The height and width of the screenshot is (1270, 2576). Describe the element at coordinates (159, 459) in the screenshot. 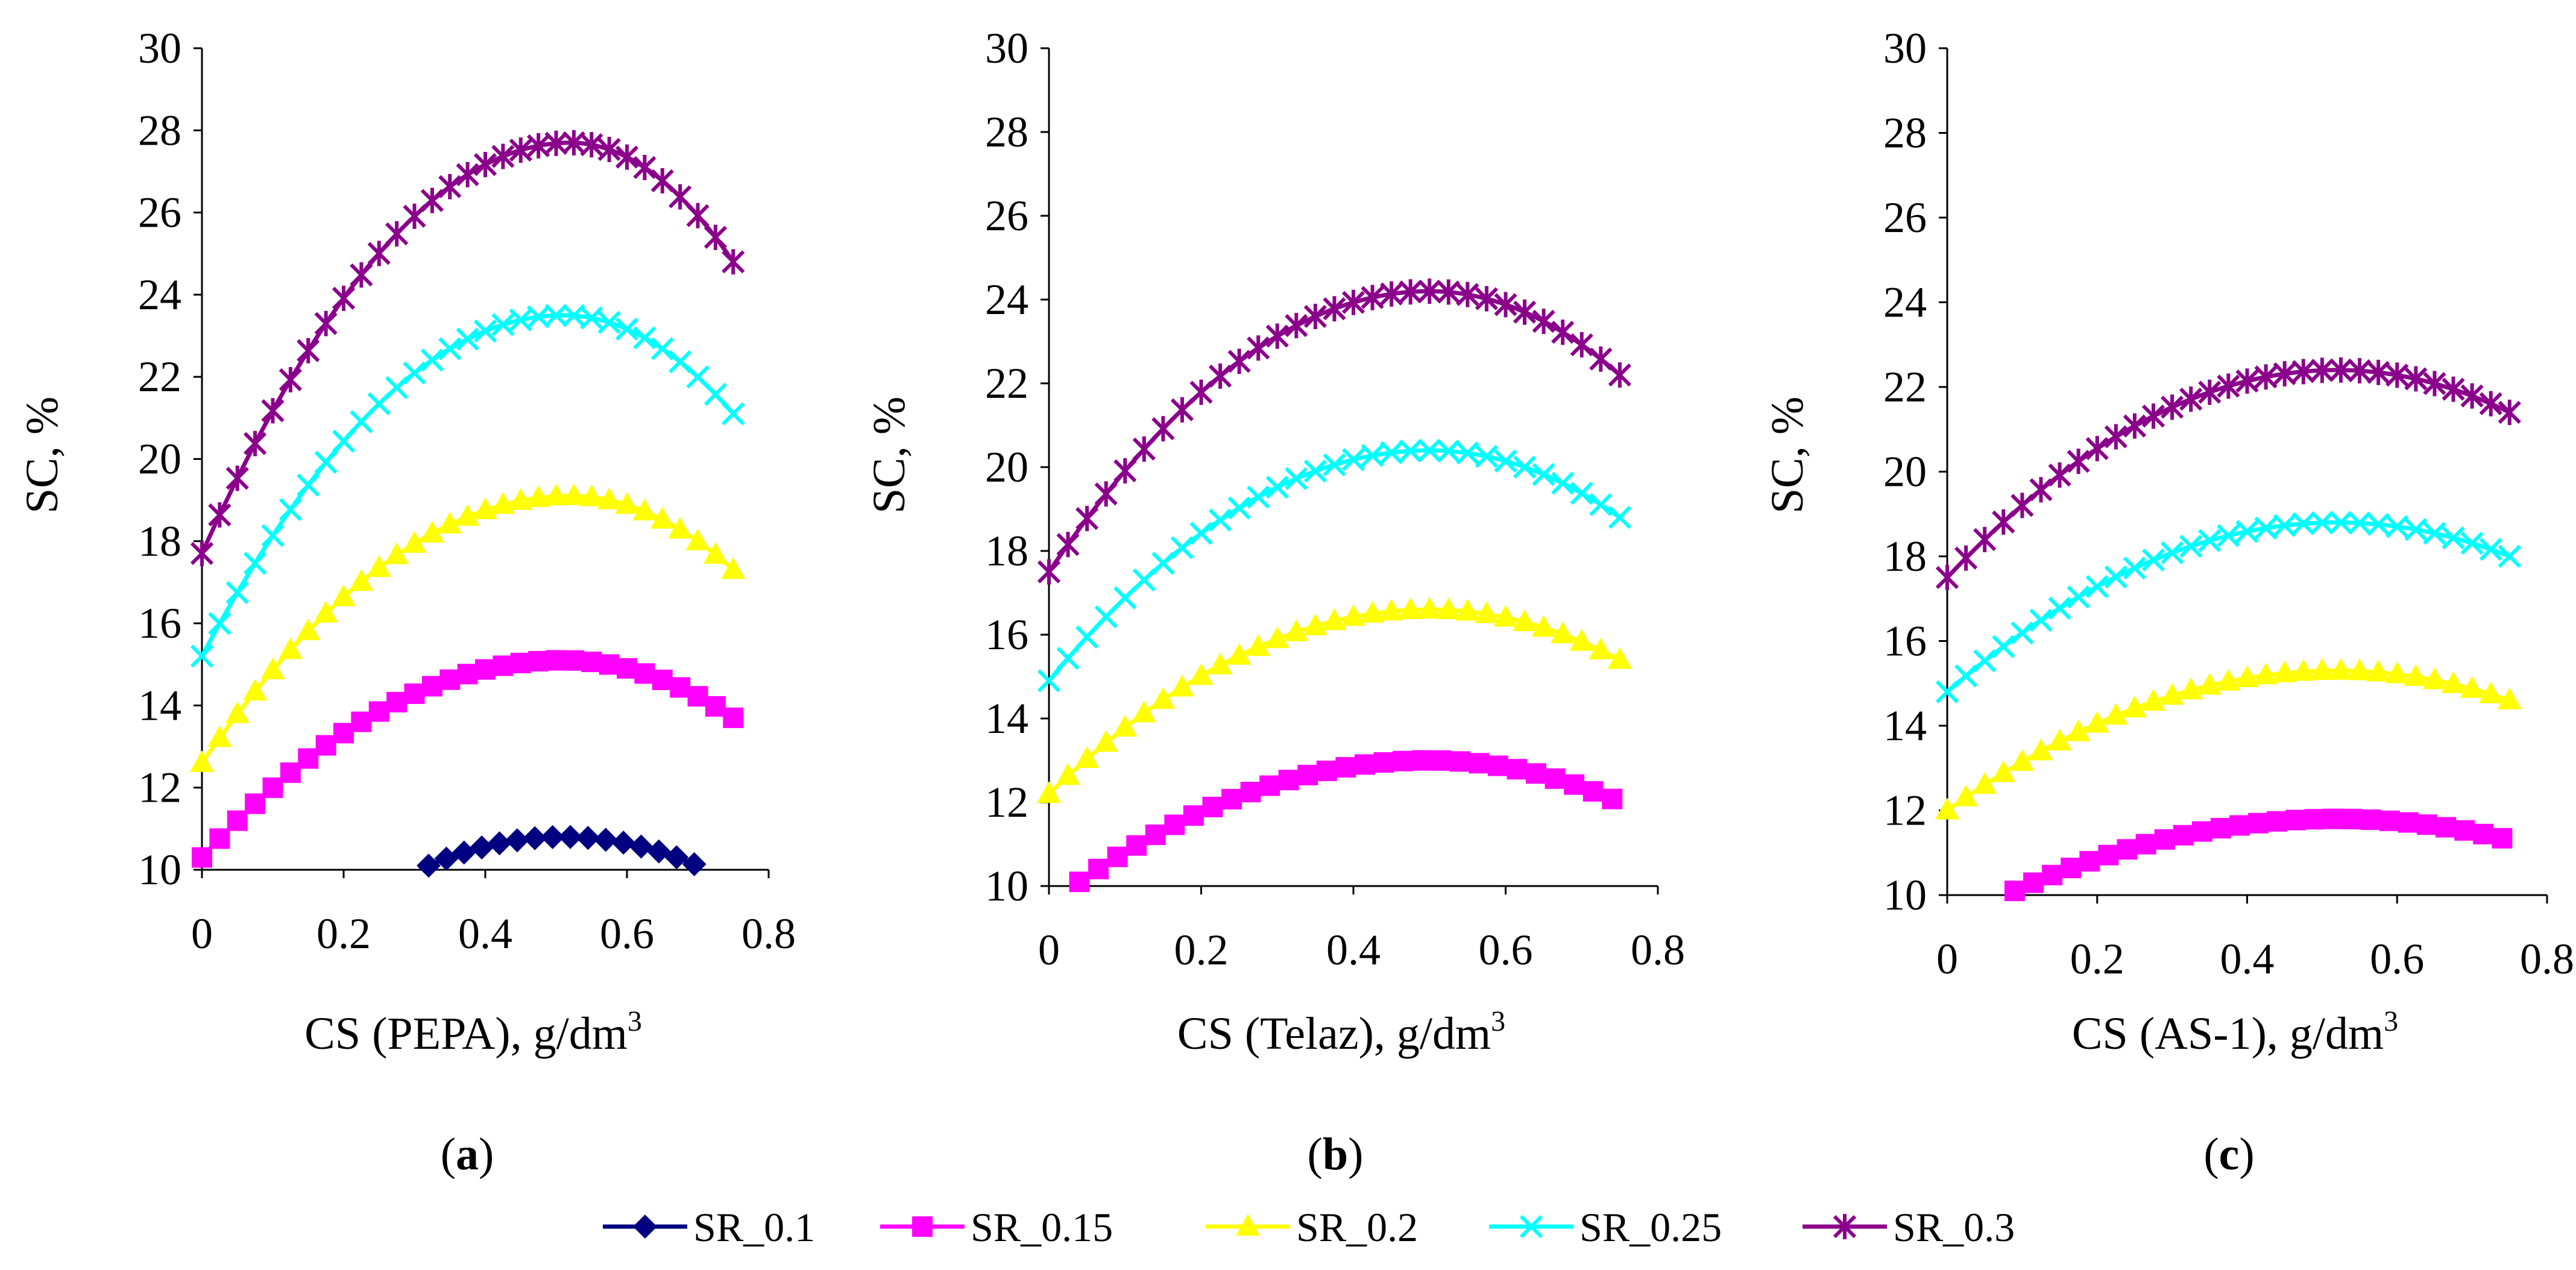

I see `y-tick-label: 20` at that location.